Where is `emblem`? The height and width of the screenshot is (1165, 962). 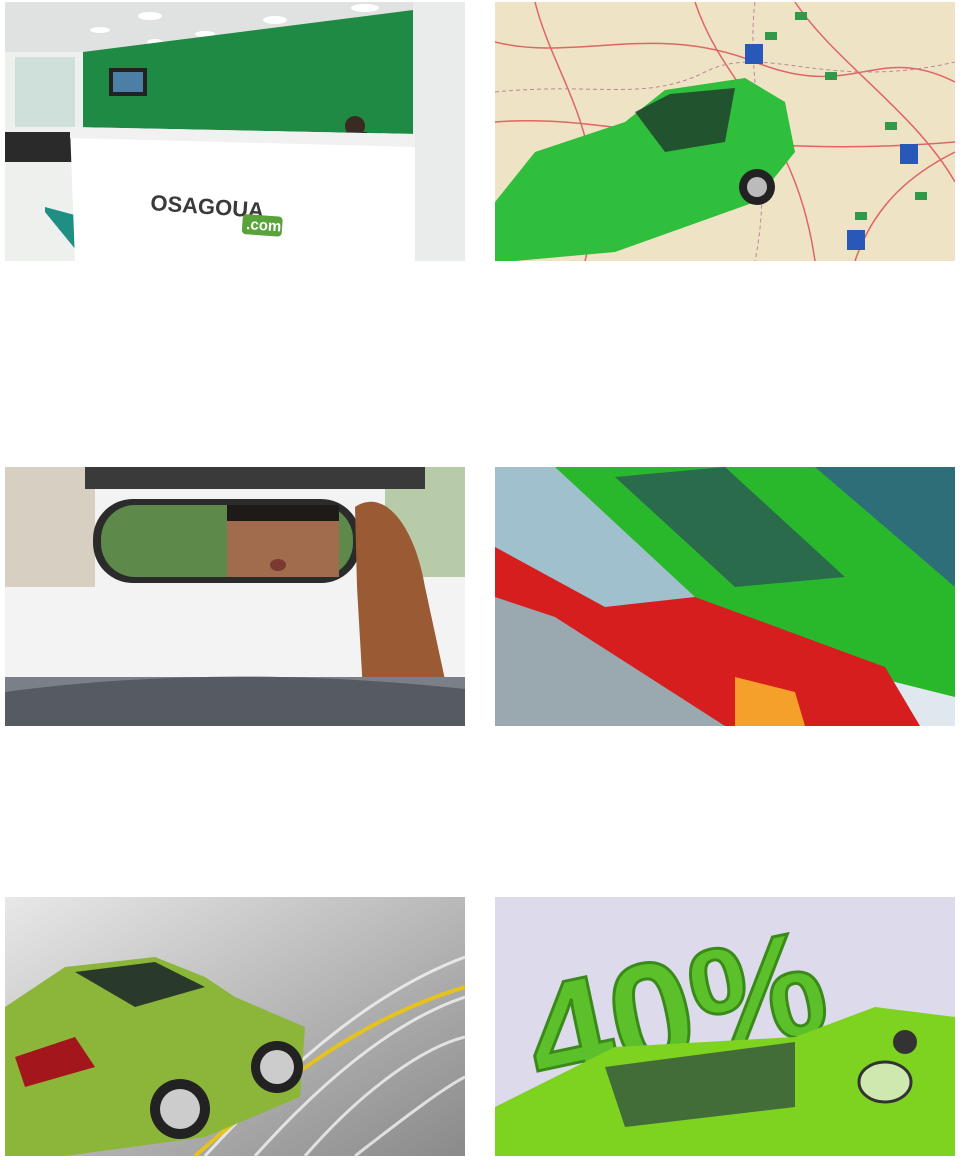 emblem is located at coordinates (885, 1082).